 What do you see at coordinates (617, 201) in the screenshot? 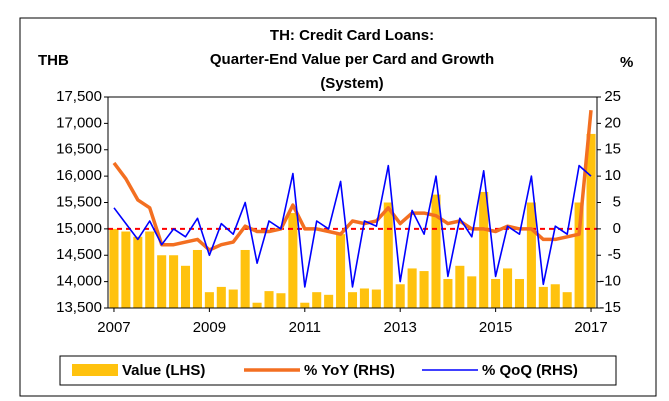
I see `y2-tick-label: 5` at bounding box center [617, 201].